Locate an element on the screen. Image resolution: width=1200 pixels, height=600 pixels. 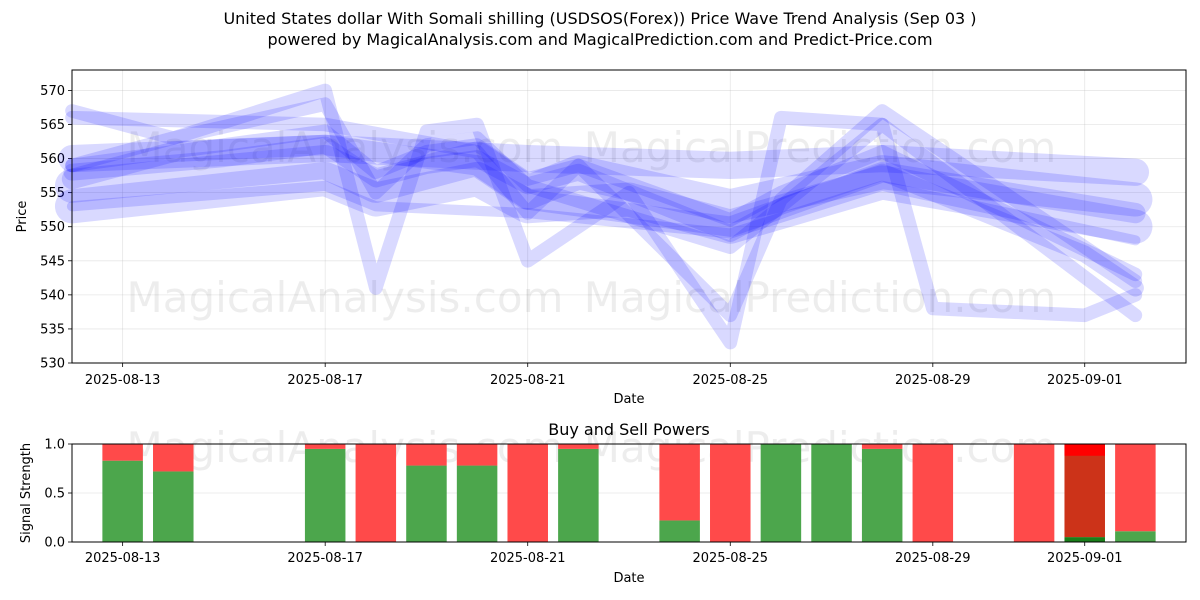
signal-x-axis-label: Date is located at coordinates (628, 578).